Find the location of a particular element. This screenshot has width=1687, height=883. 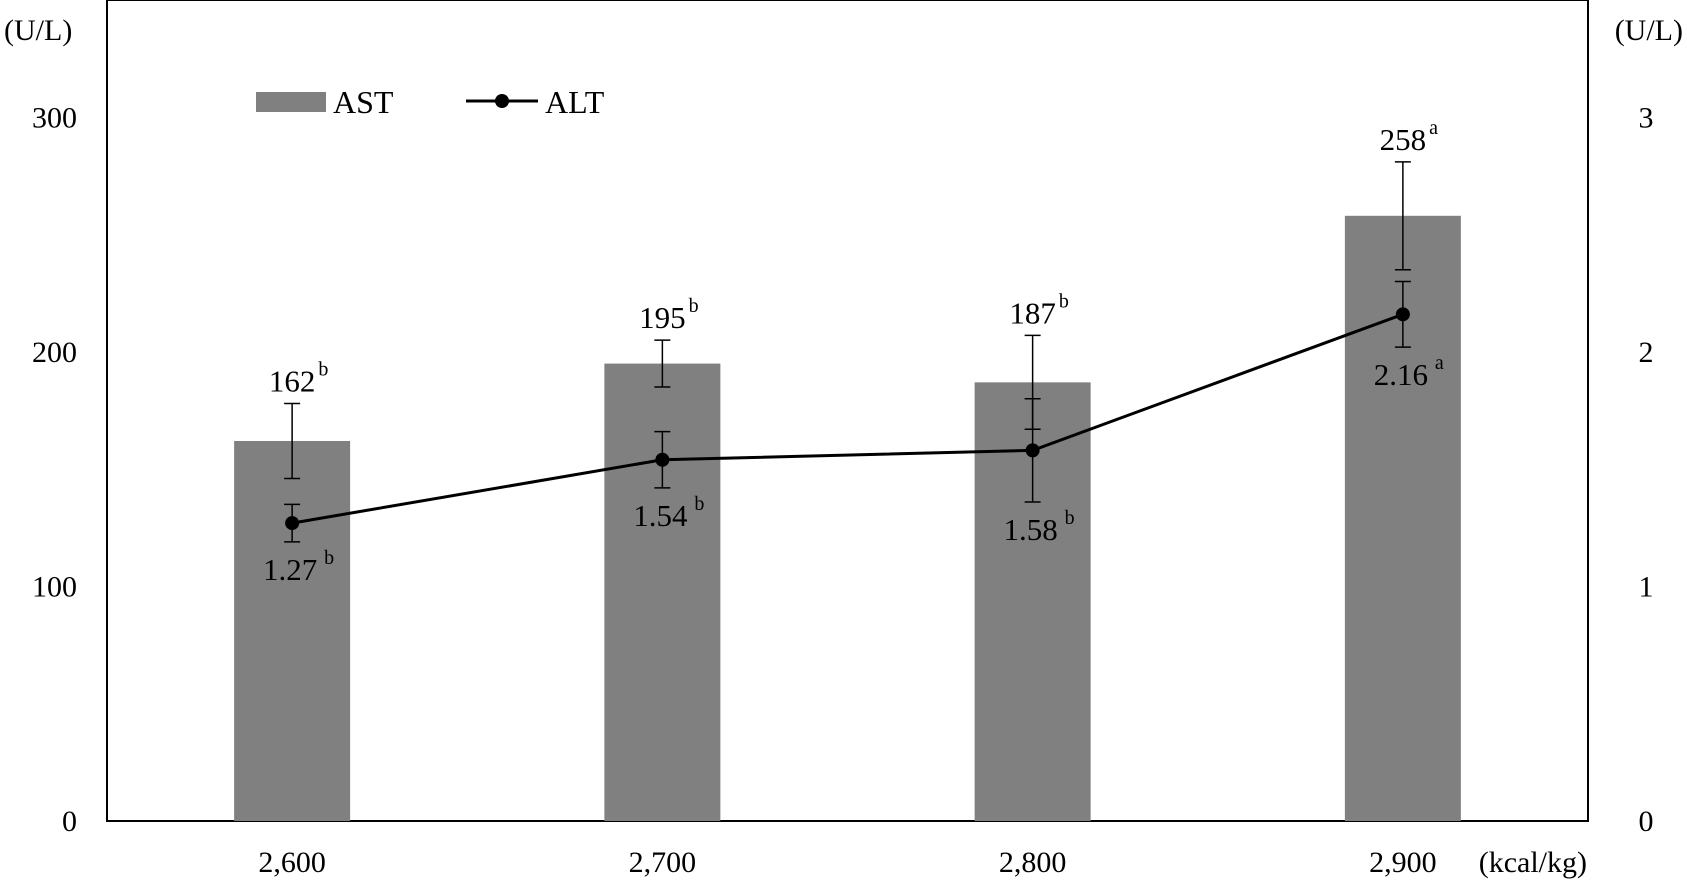

ast-data-label-2: 187 is located at coordinates (1032, 312).